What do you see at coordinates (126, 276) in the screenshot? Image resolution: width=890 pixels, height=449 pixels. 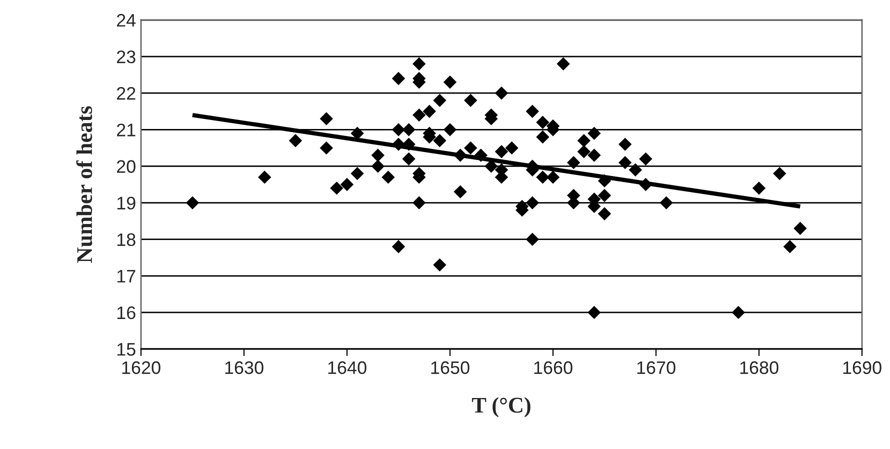 I see `y-tick-label: 17` at bounding box center [126, 276].